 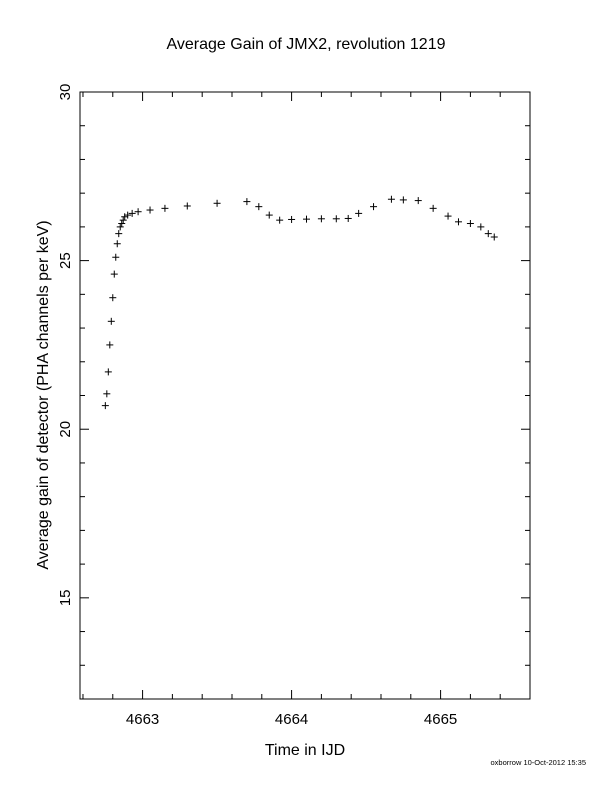 I want to click on x-axis-label: Time in IJD, so click(x=305, y=750).